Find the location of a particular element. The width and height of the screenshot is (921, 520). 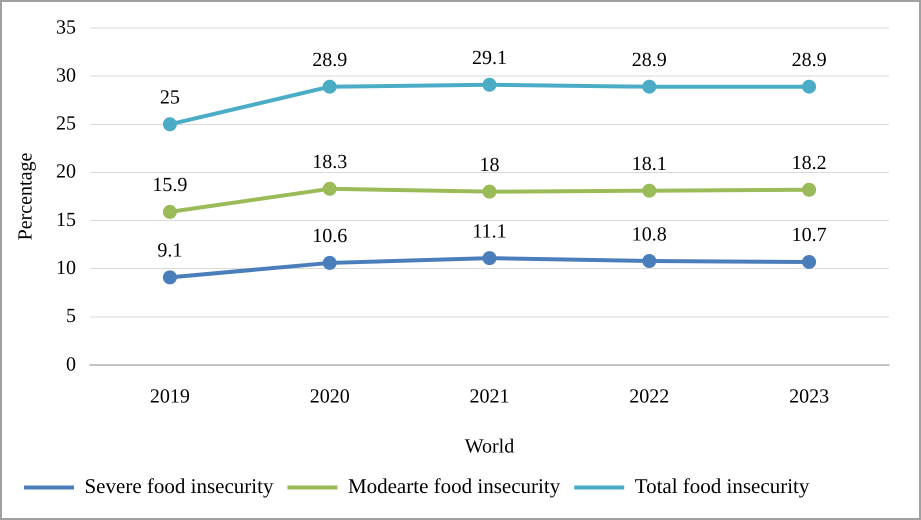

data-label: 18 is located at coordinates (490, 165).